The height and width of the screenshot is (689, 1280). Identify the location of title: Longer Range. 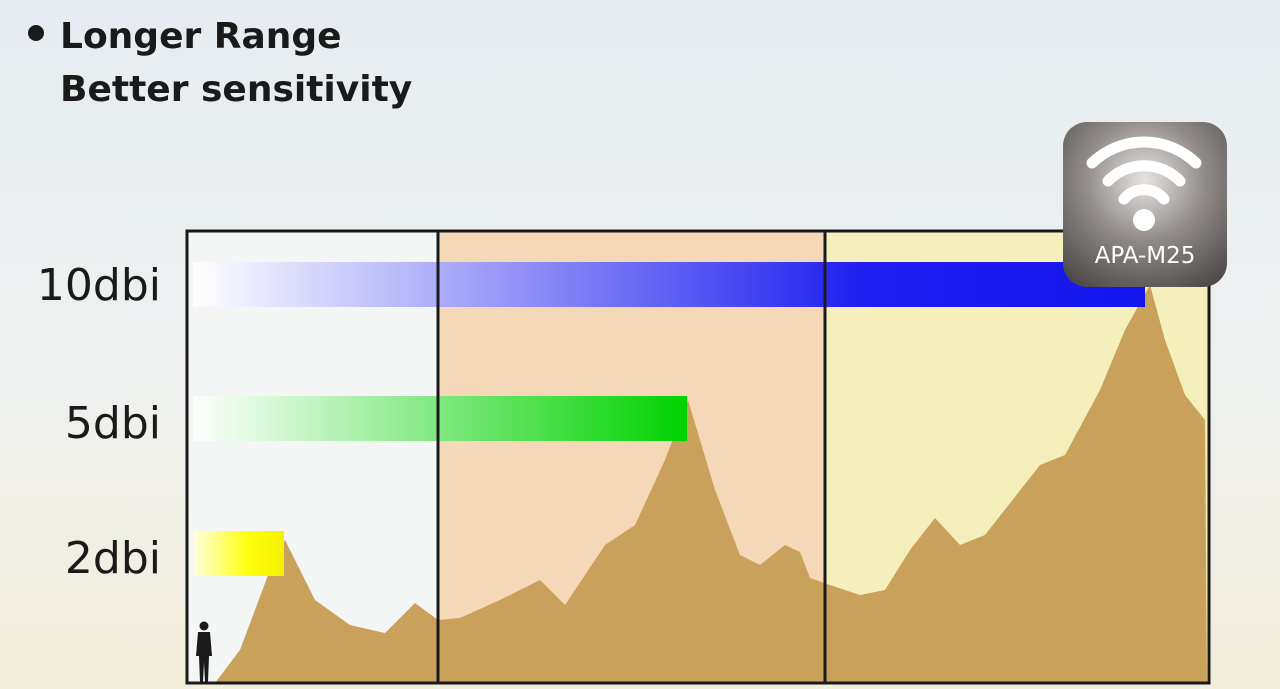
(201, 36).